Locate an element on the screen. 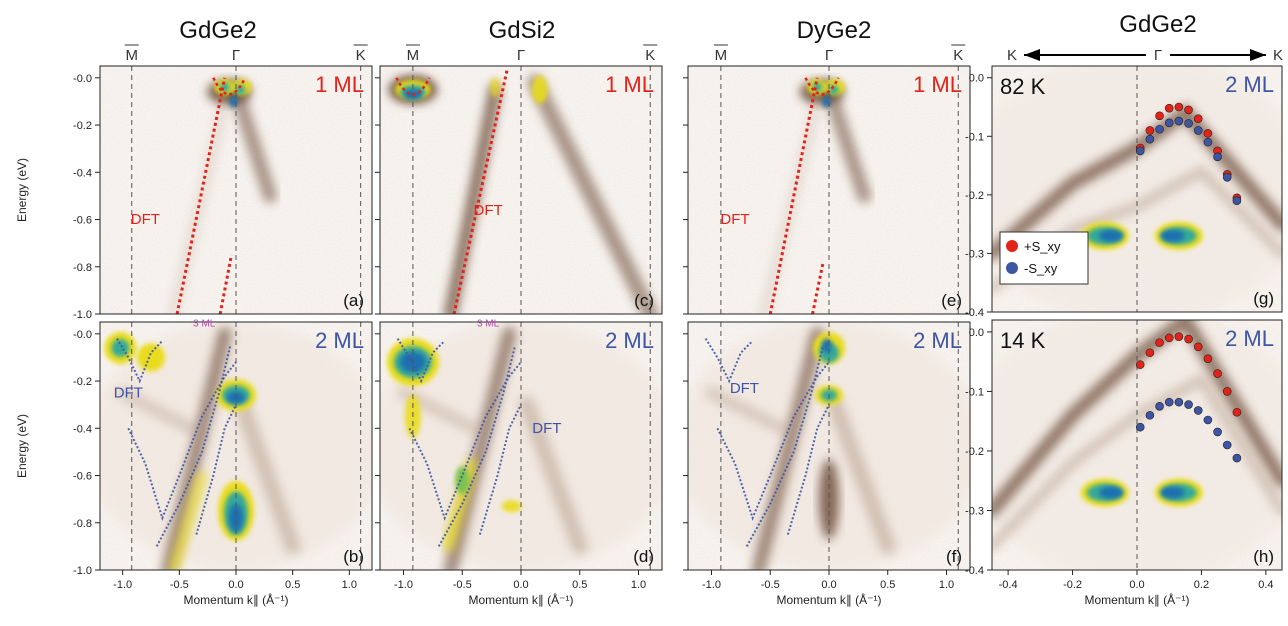 The image size is (1288, 626). panel-e-intensity is located at coordinates (829, 190).